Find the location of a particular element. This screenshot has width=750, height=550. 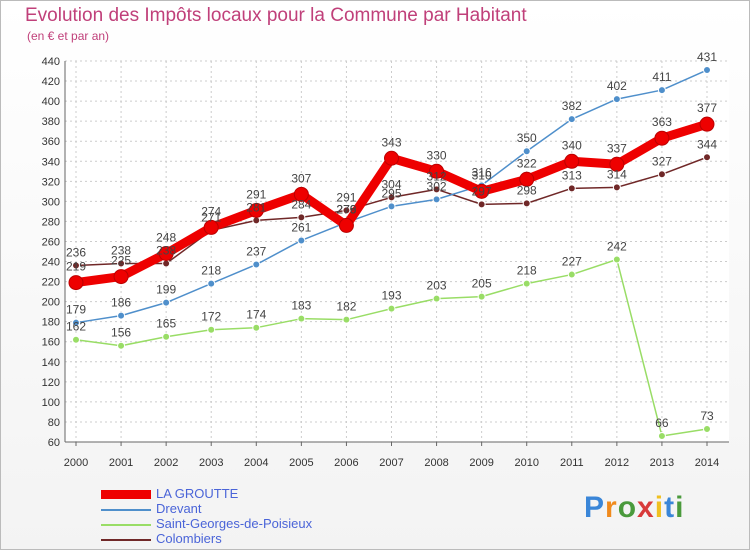

data-label: 182 is located at coordinates (346, 307).